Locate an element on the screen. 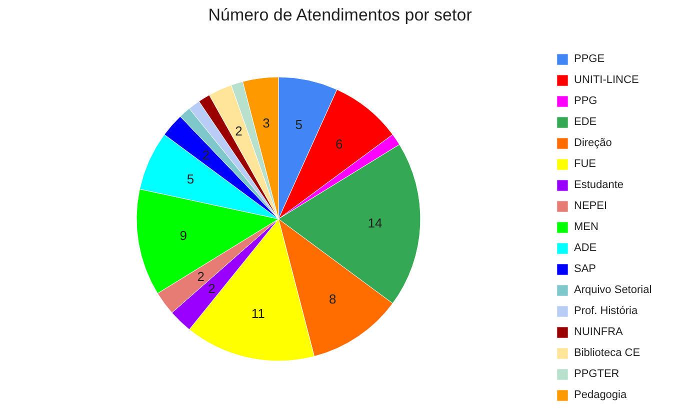 The image size is (680, 412). legend-label: Pedagogia is located at coordinates (600, 395).